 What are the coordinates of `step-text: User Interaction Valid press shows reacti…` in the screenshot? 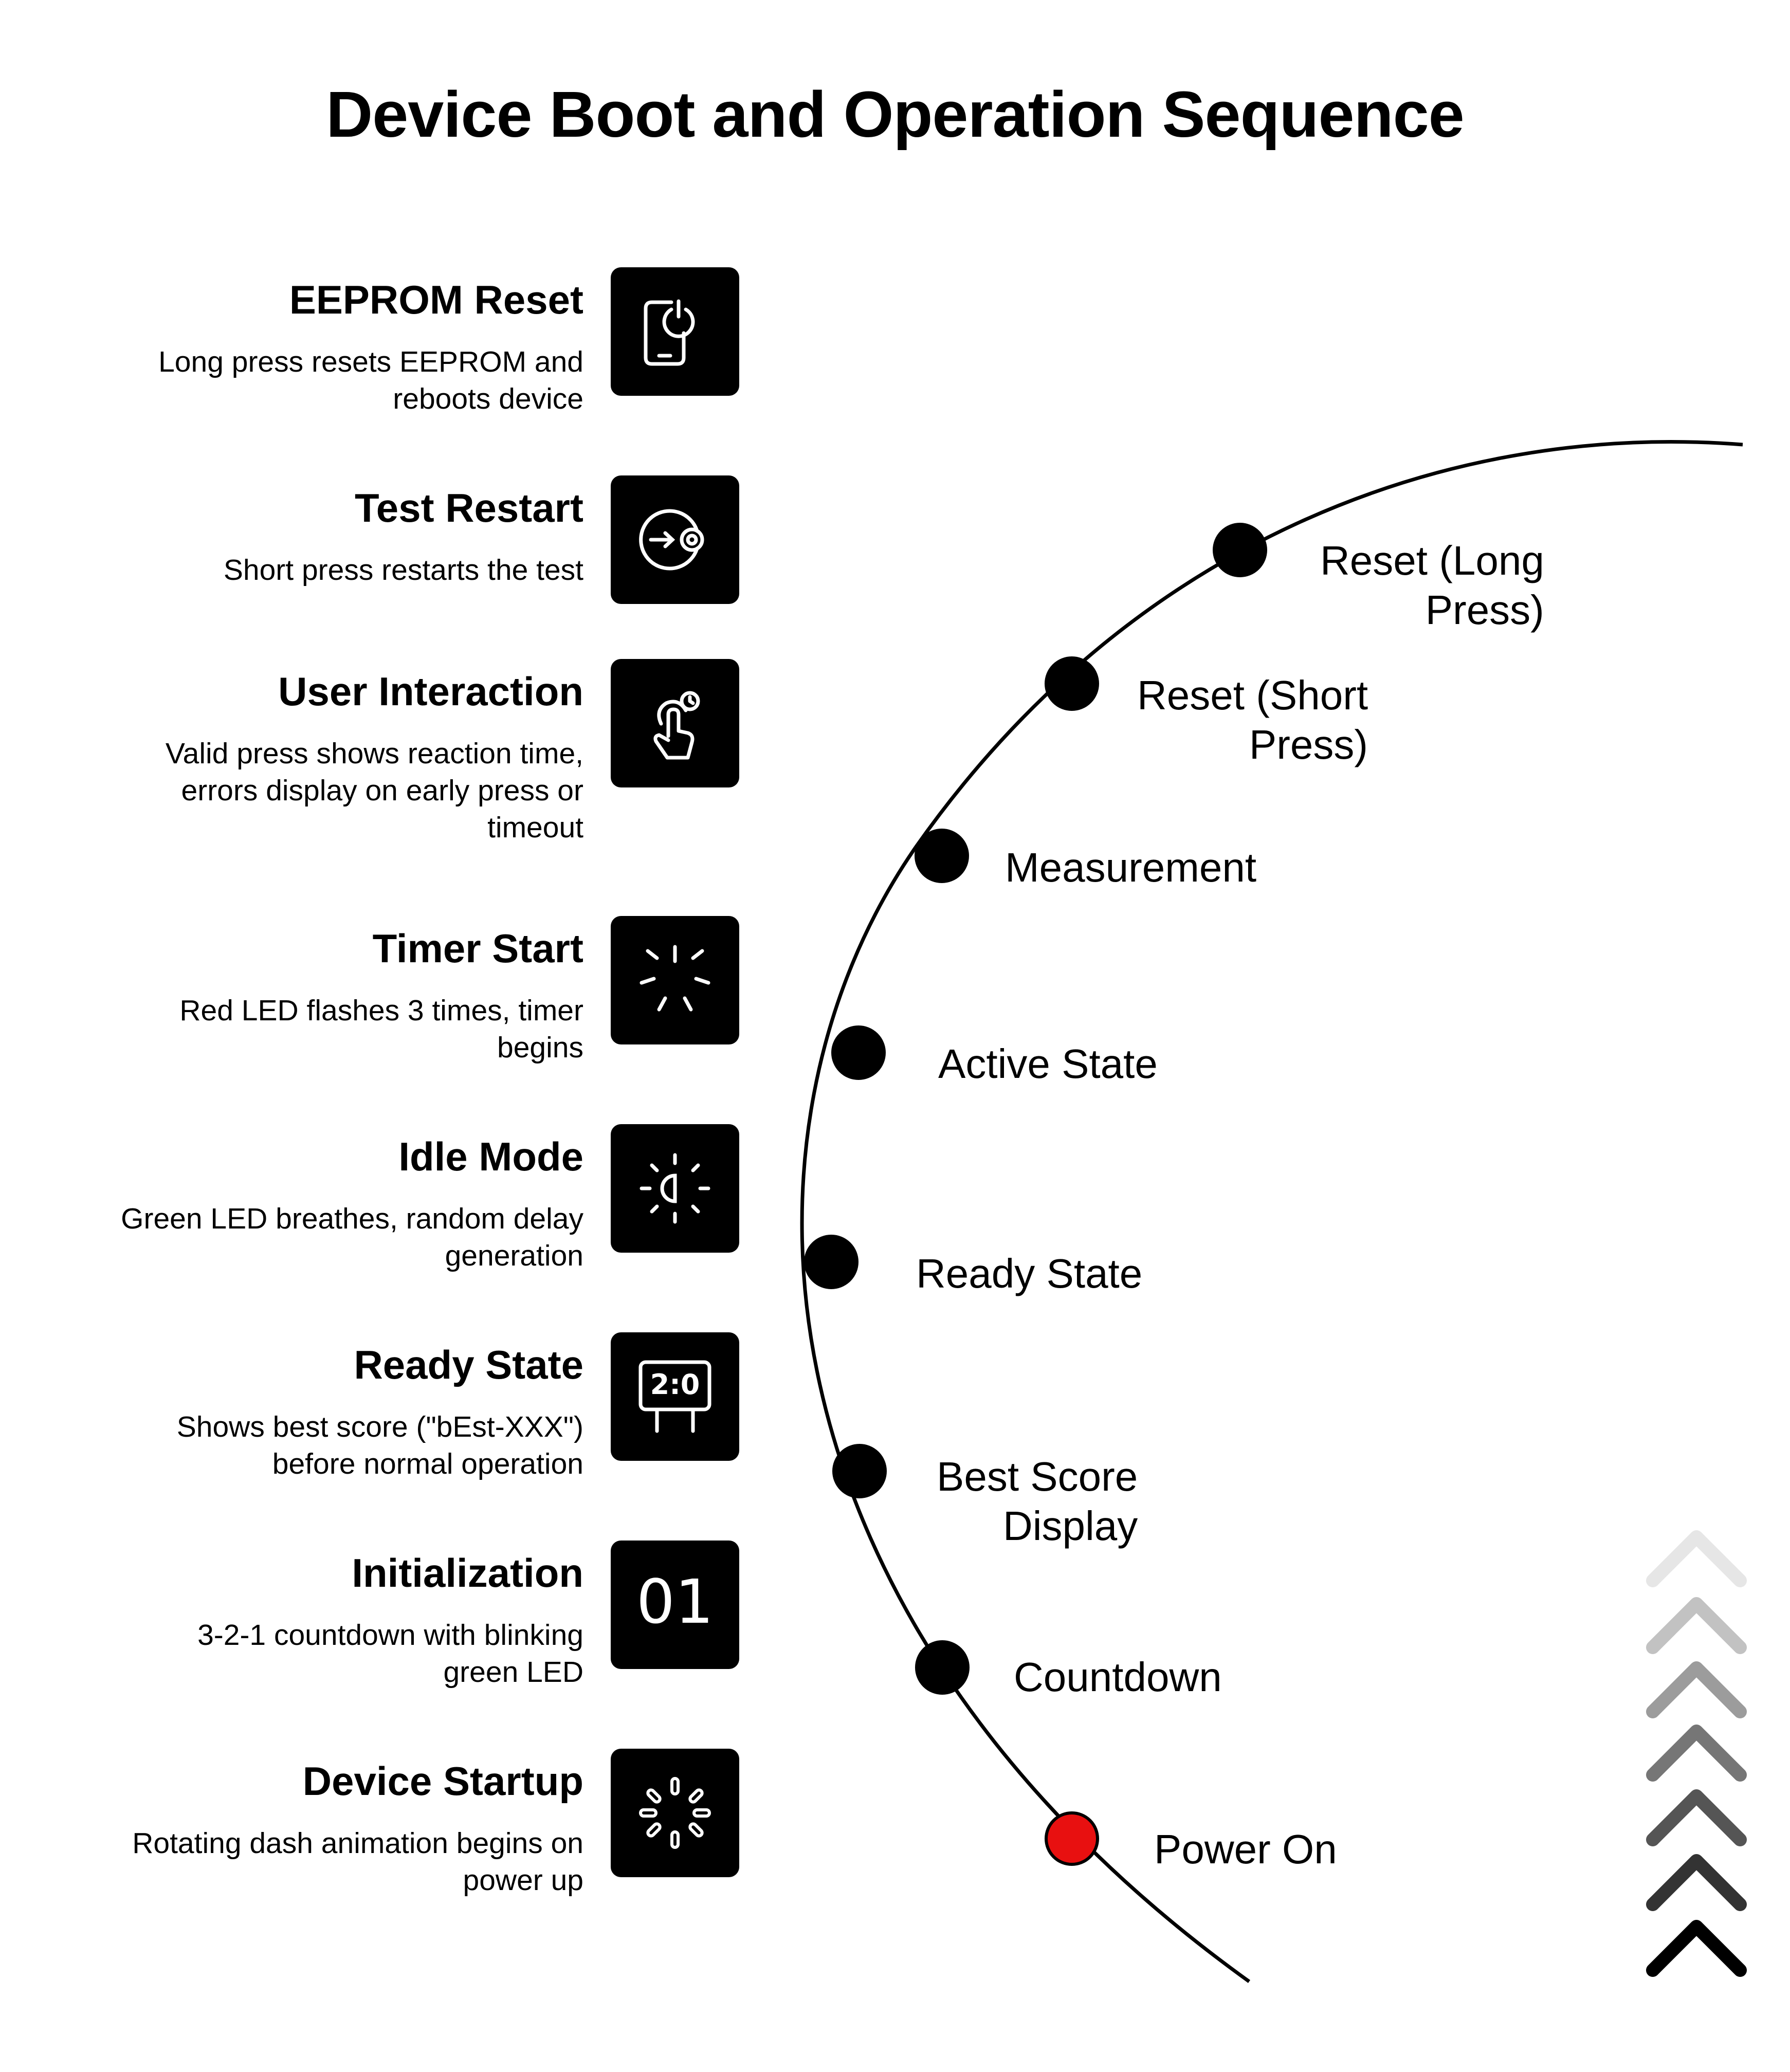 It's located at (295, 757).